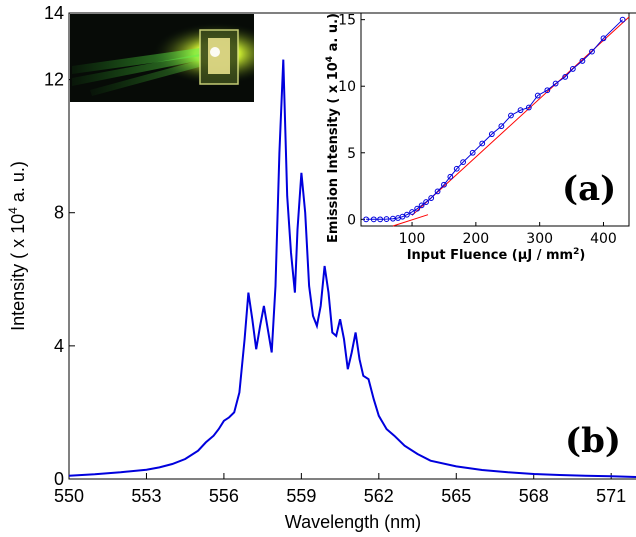 The height and width of the screenshot is (537, 636). What do you see at coordinates (301, 496) in the screenshot?
I see `x-tick-label: 559` at bounding box center [301, 496].